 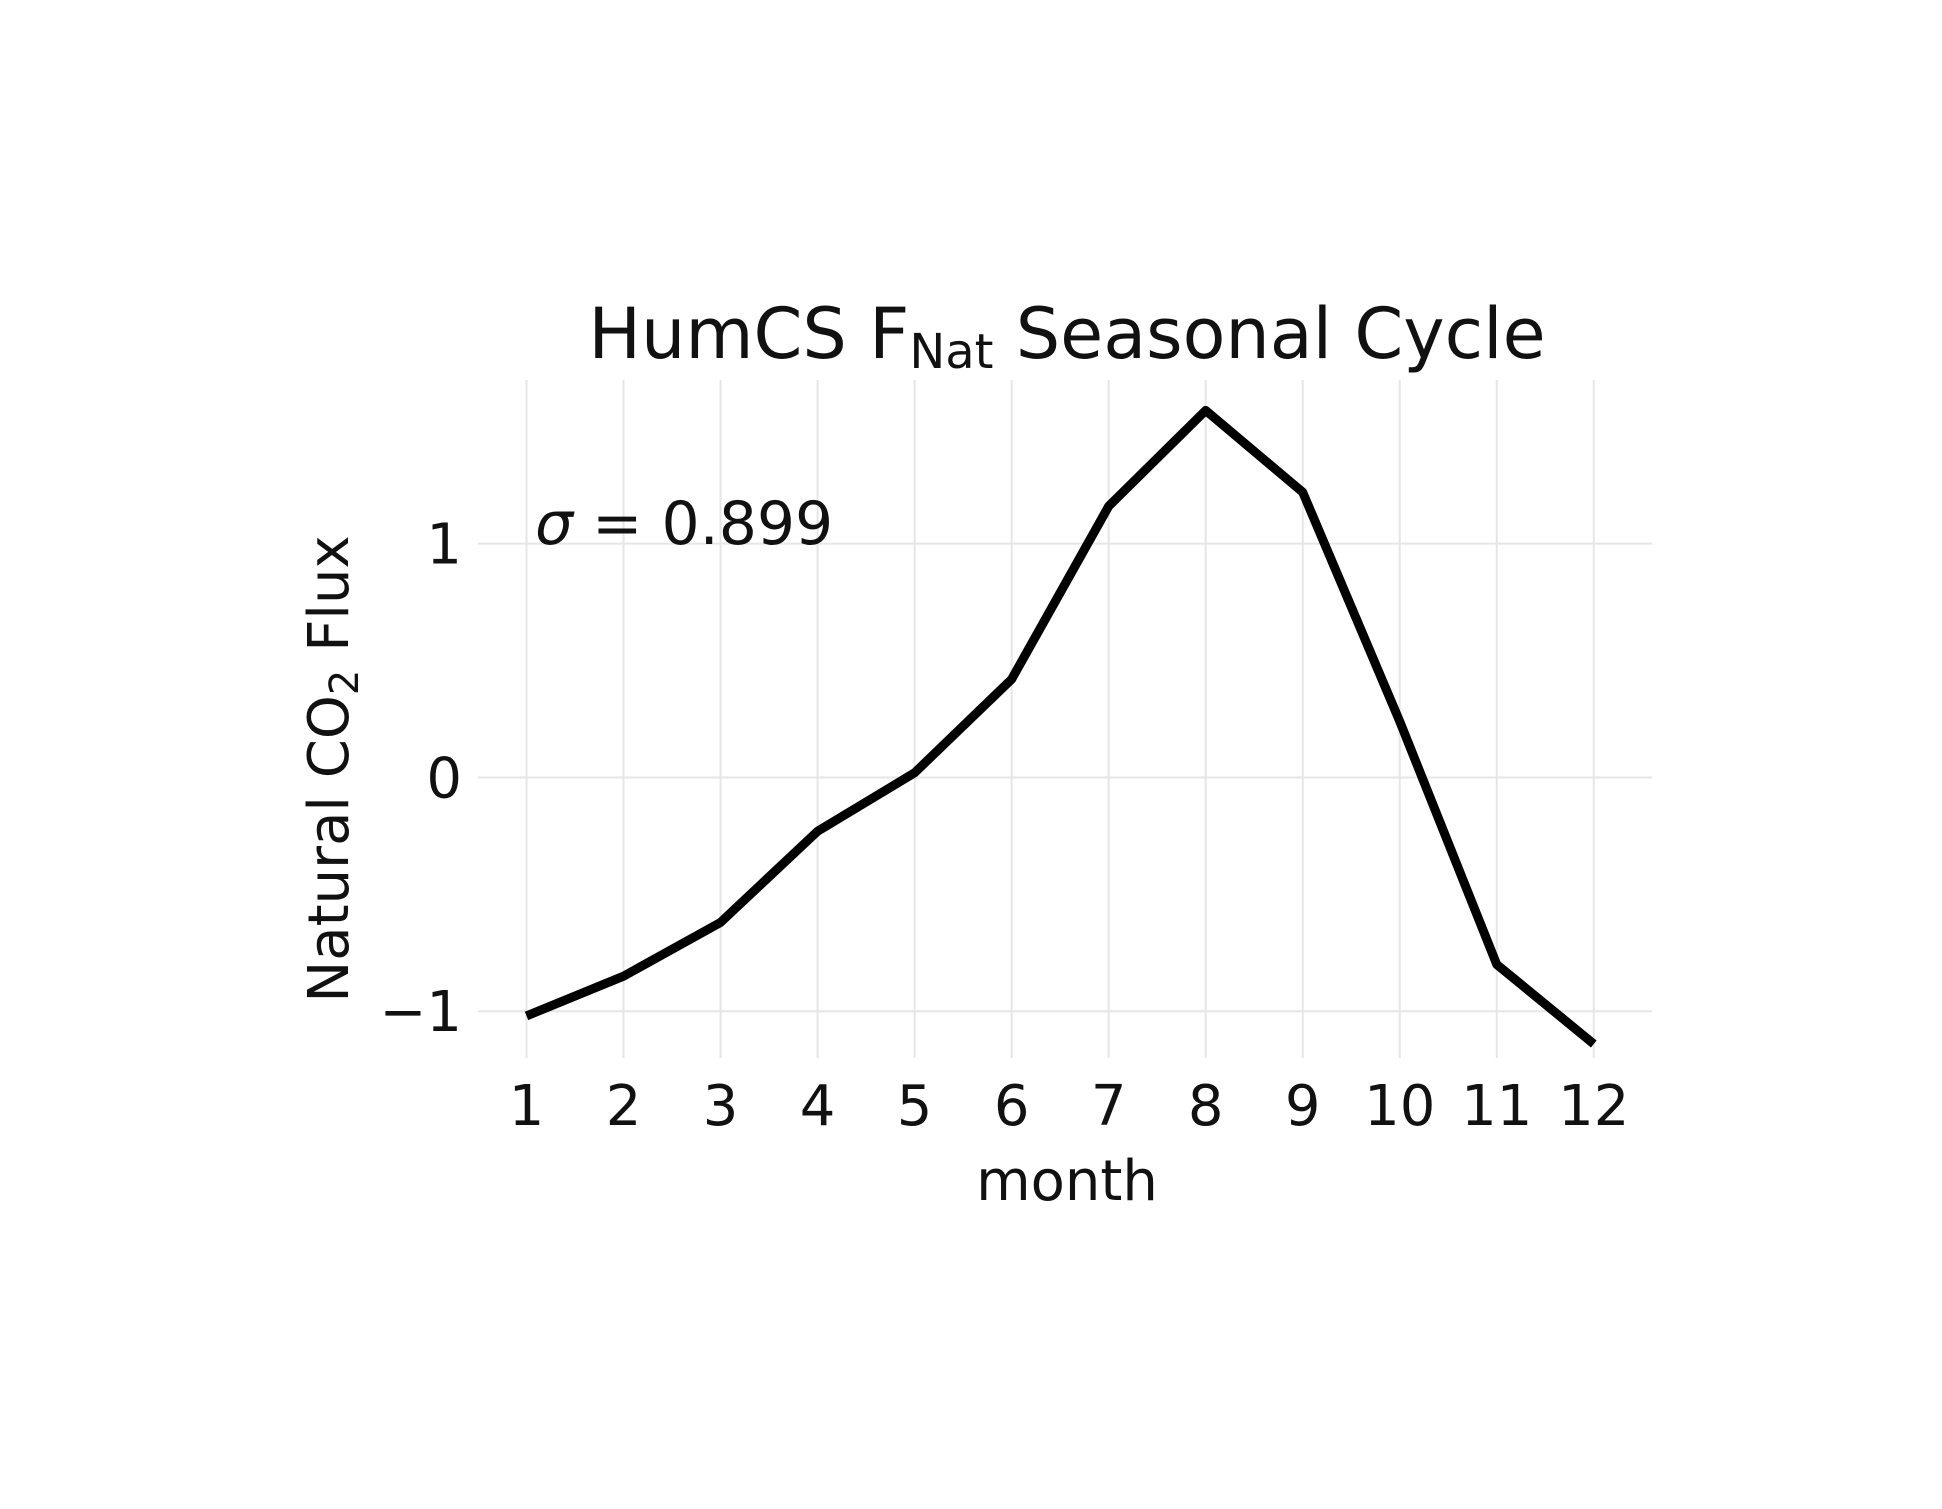 What do you see at coordinates (1303, 1106) in the screenshot?
I see `x-tick-label: 9` at bounding box center [1303, 1106].